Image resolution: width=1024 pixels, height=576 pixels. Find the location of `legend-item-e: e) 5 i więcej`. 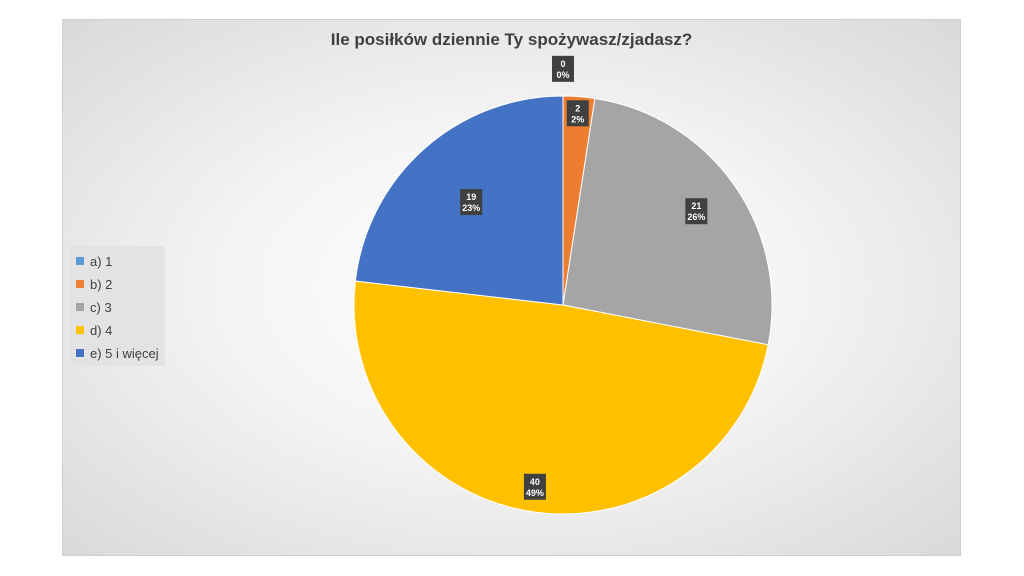

legend-item-e: e) 5 i więcej is located at coordinates (117, 353).